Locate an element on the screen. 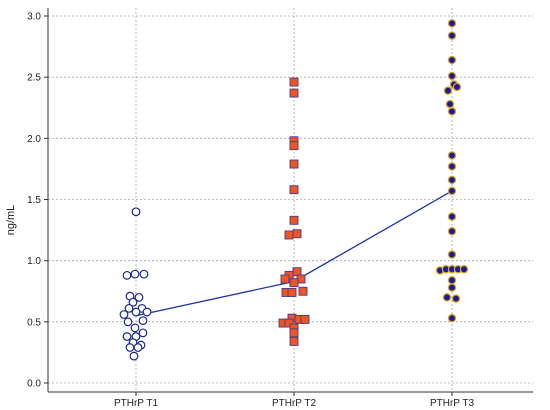  y-tick-label: 1.0 is located at coordinates (34, 261).